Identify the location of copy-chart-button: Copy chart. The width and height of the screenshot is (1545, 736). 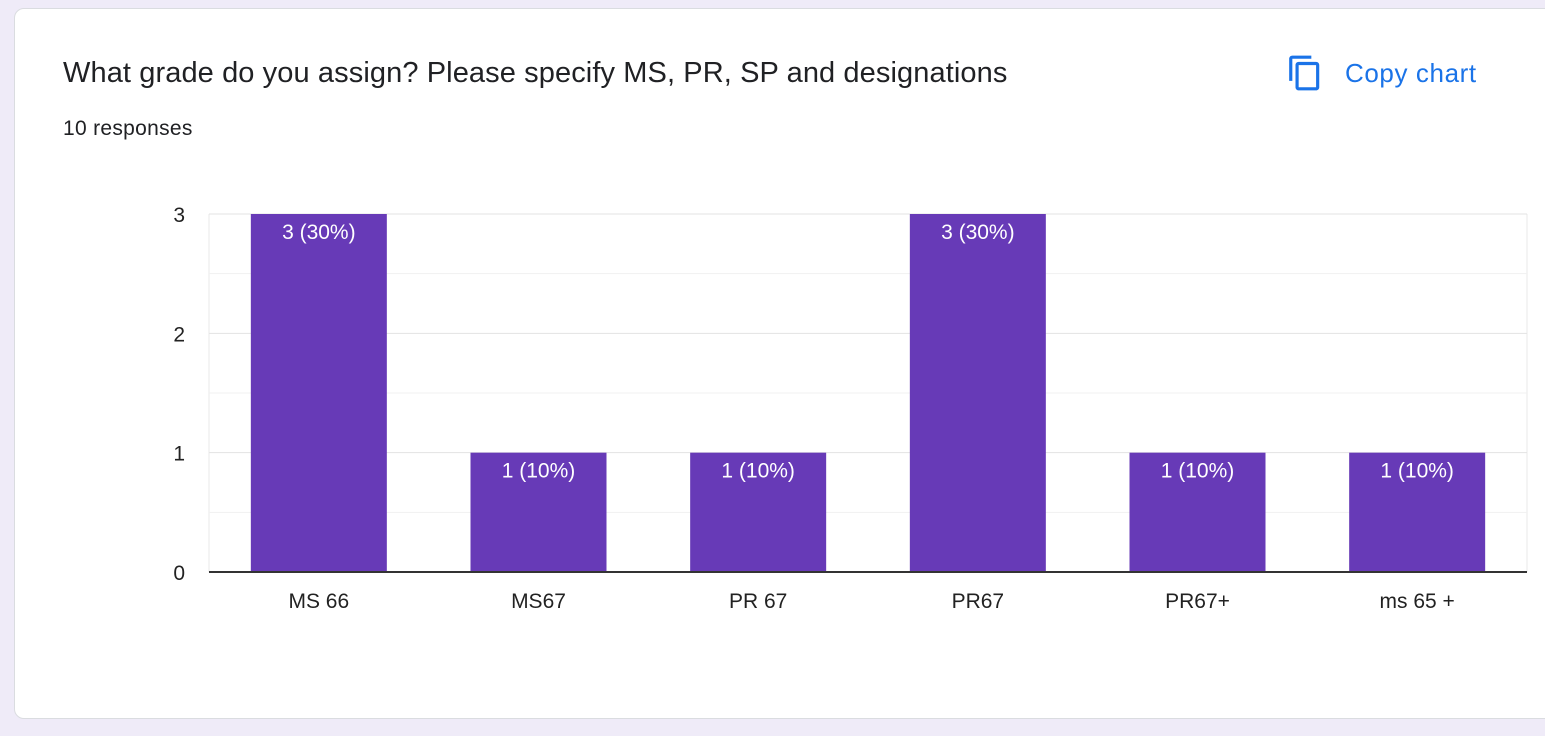
(1381, 73).